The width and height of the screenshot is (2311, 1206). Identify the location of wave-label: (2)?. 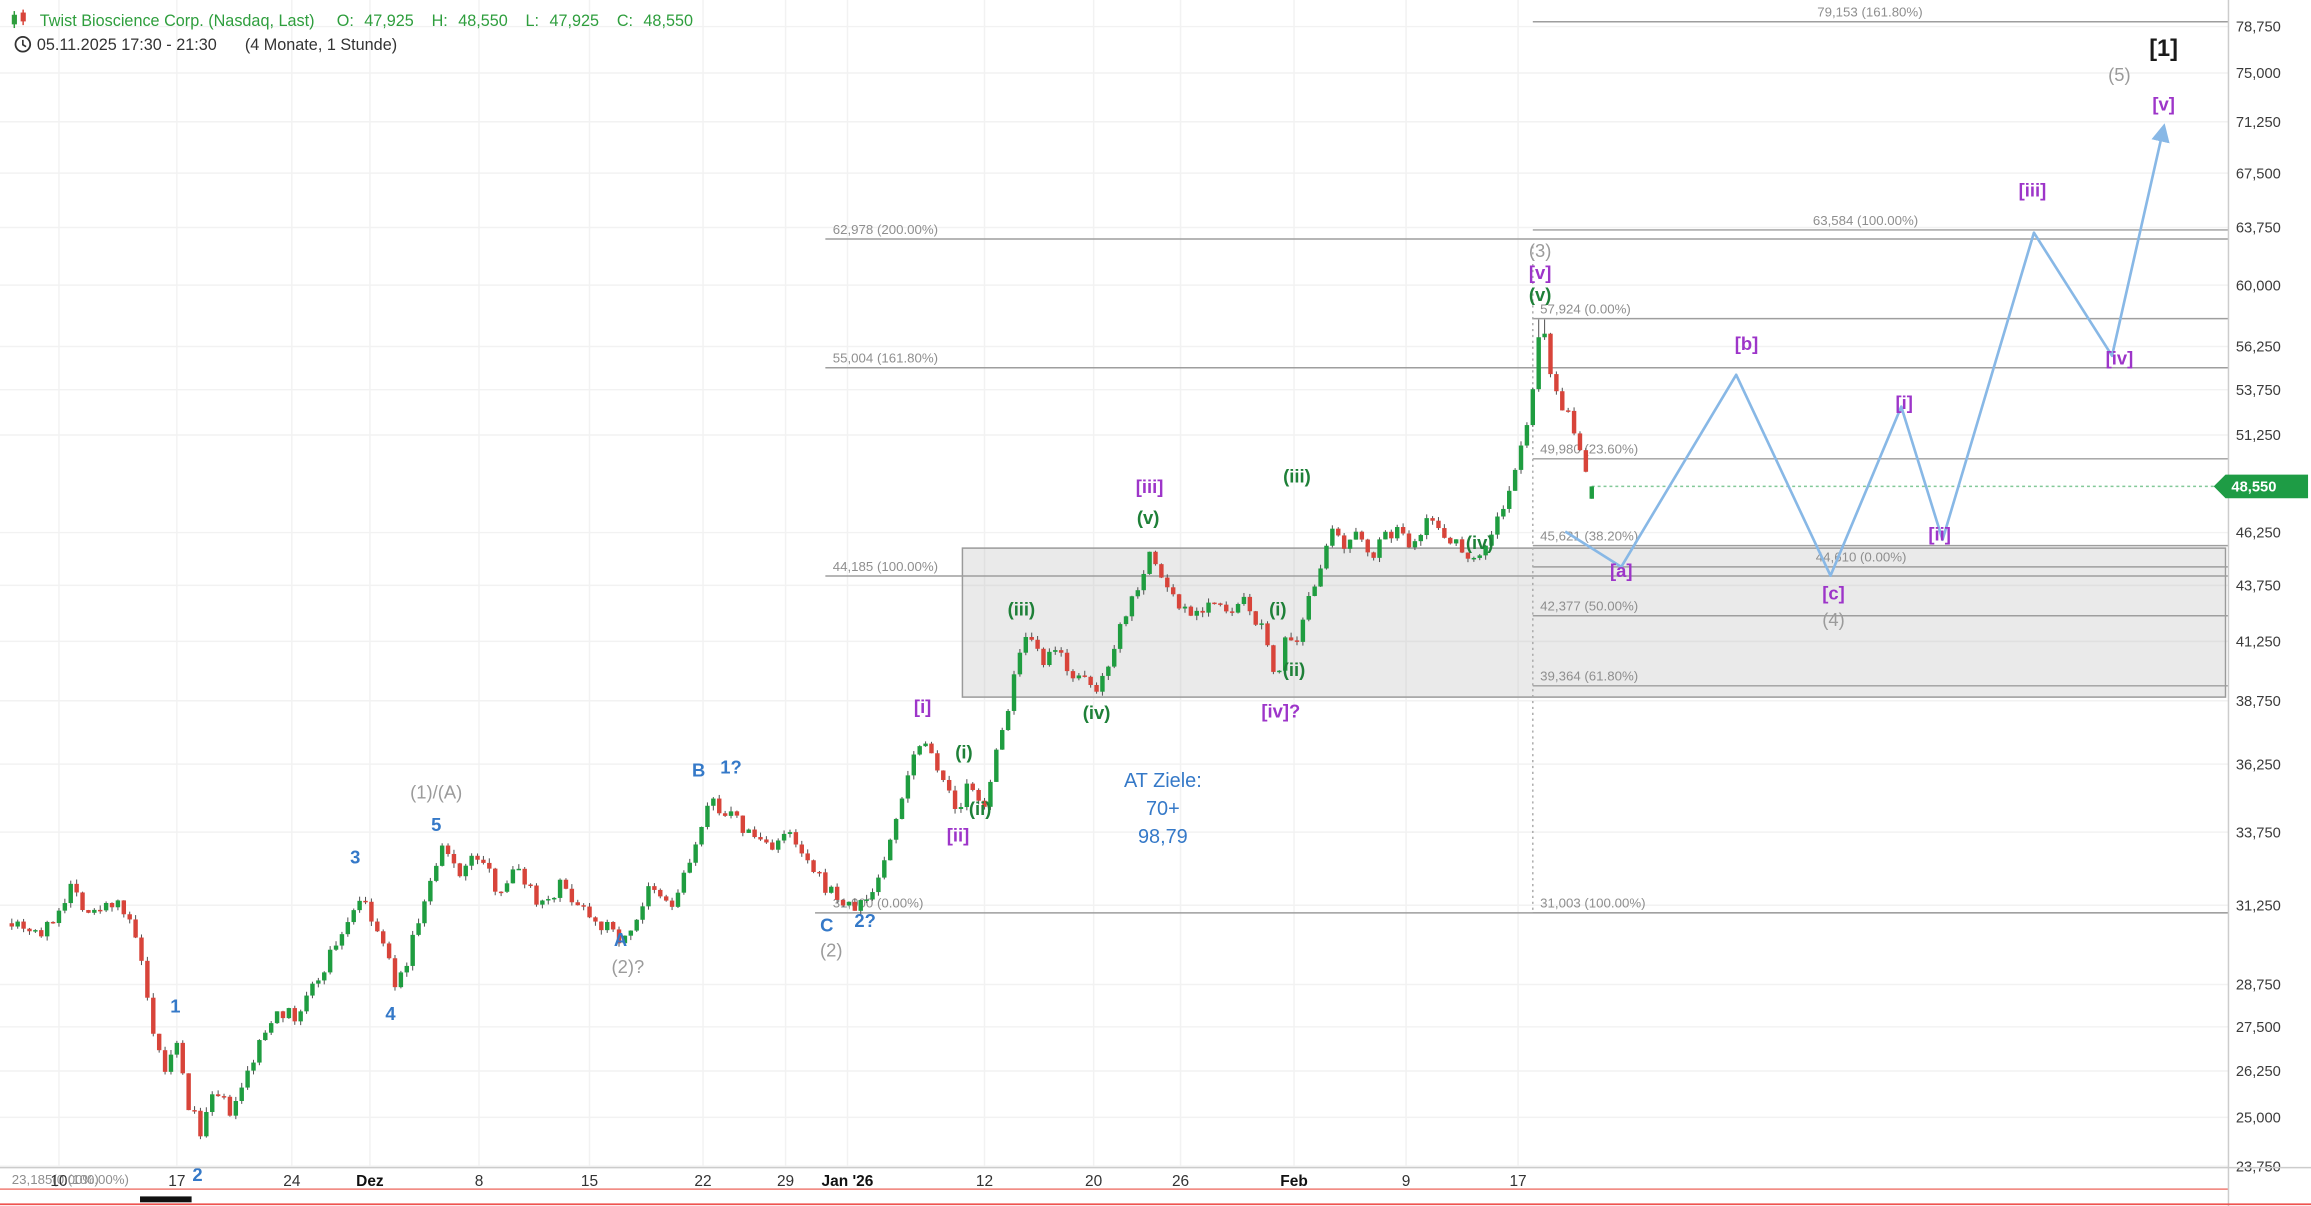
(627, 966).